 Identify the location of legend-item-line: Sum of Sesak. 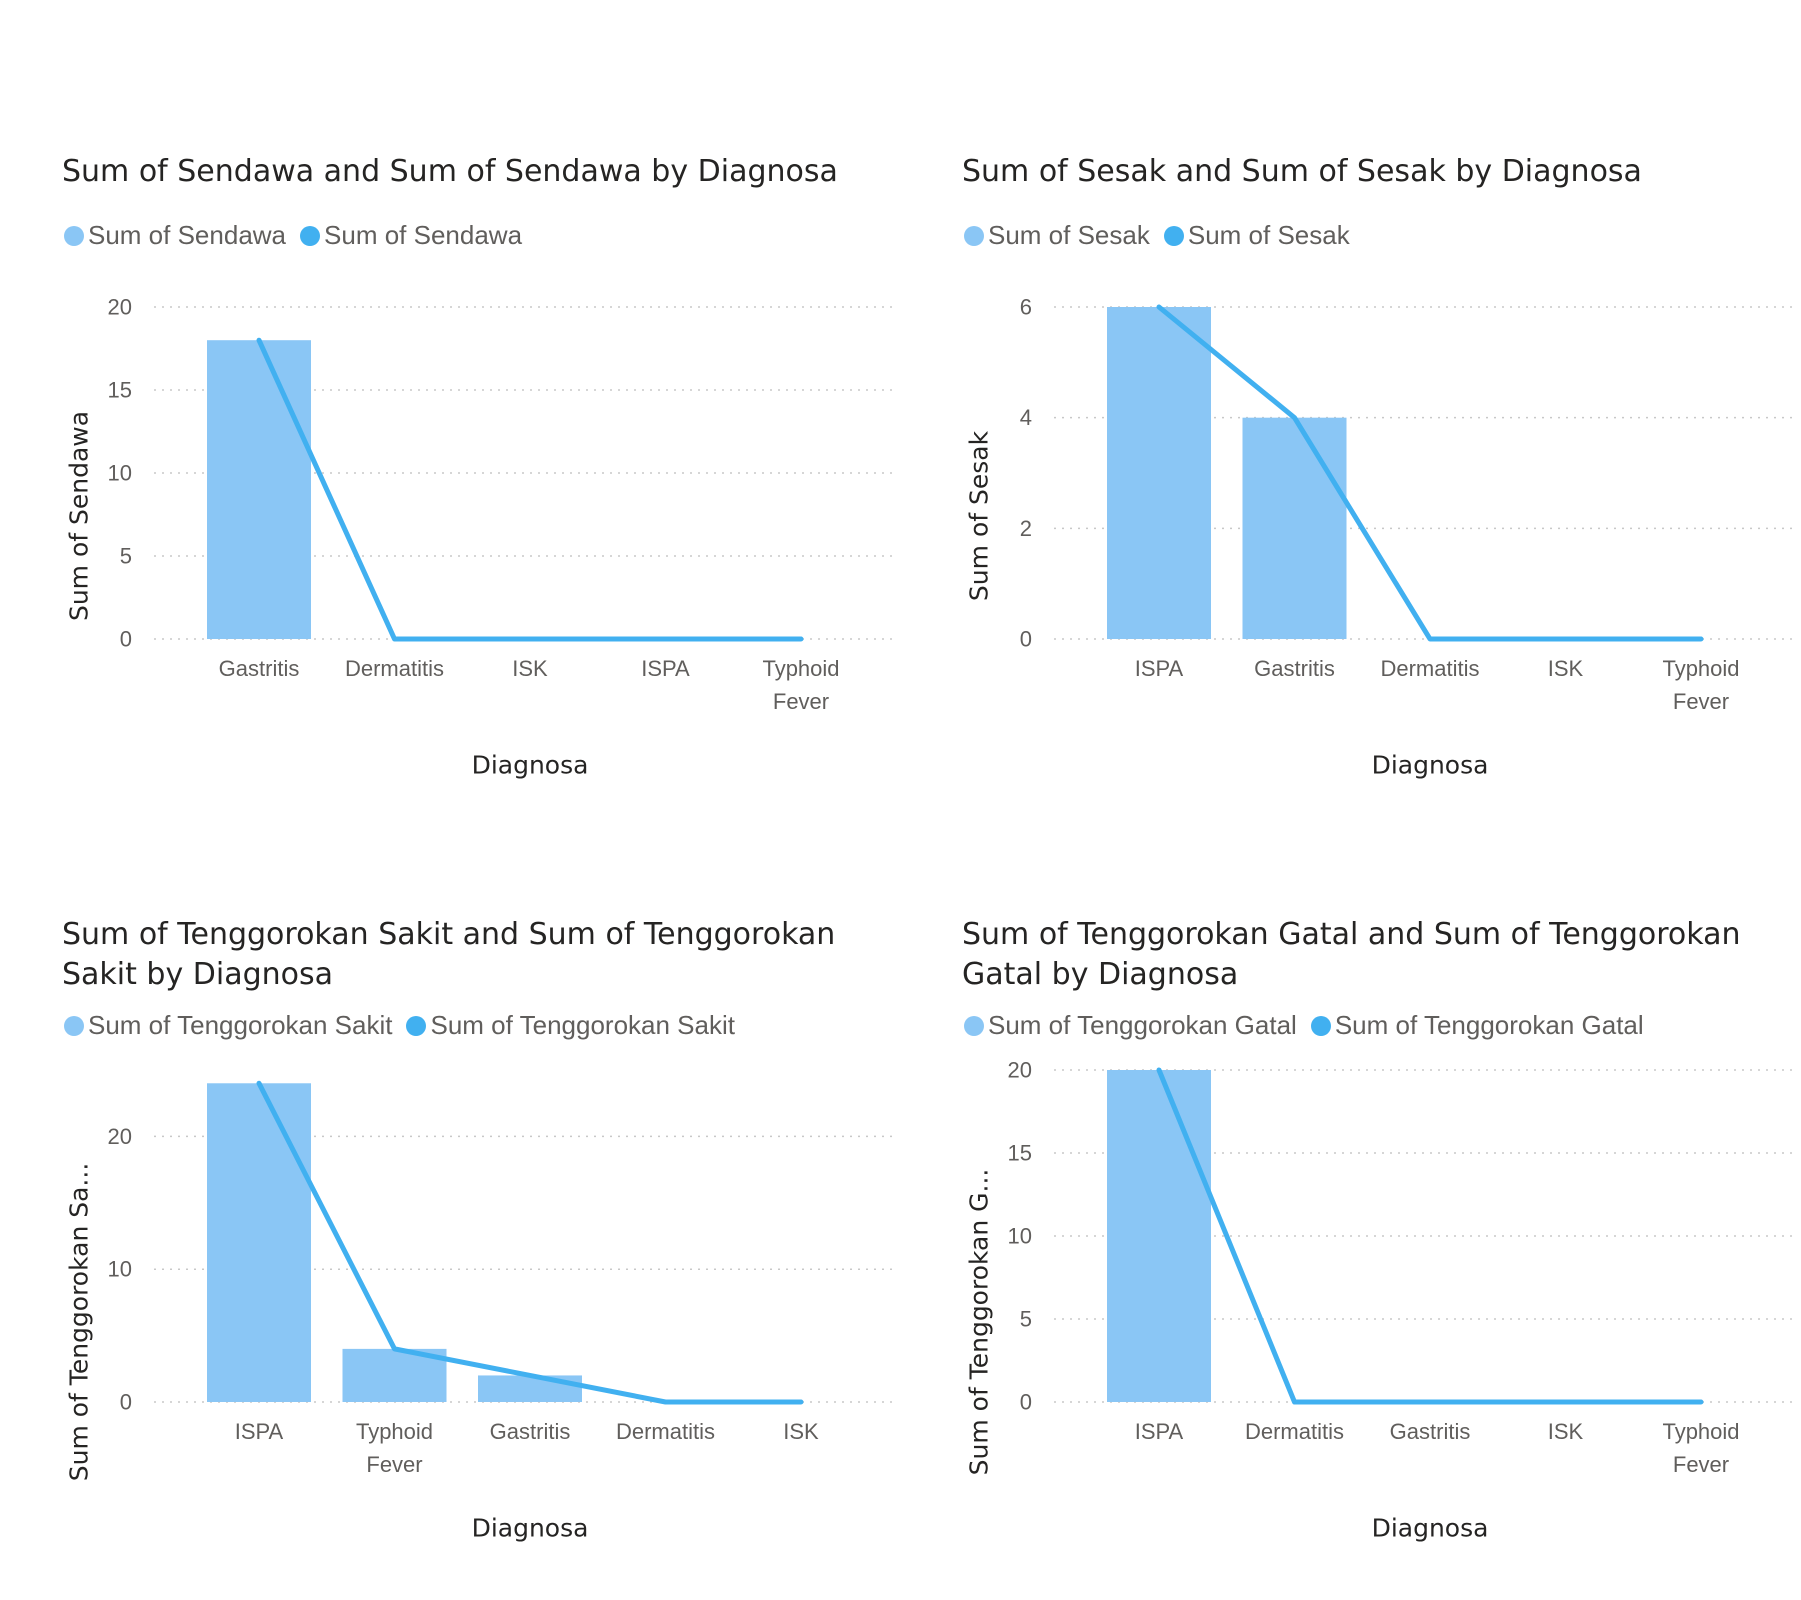
(1256, 235).